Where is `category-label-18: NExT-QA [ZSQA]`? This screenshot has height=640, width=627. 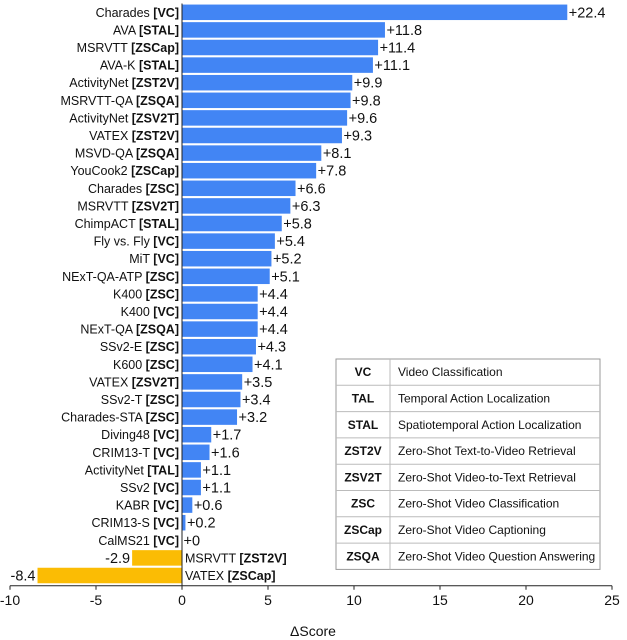
category-label-18: NExT-QA [ZSQA] is located at coordinates (129, 330).